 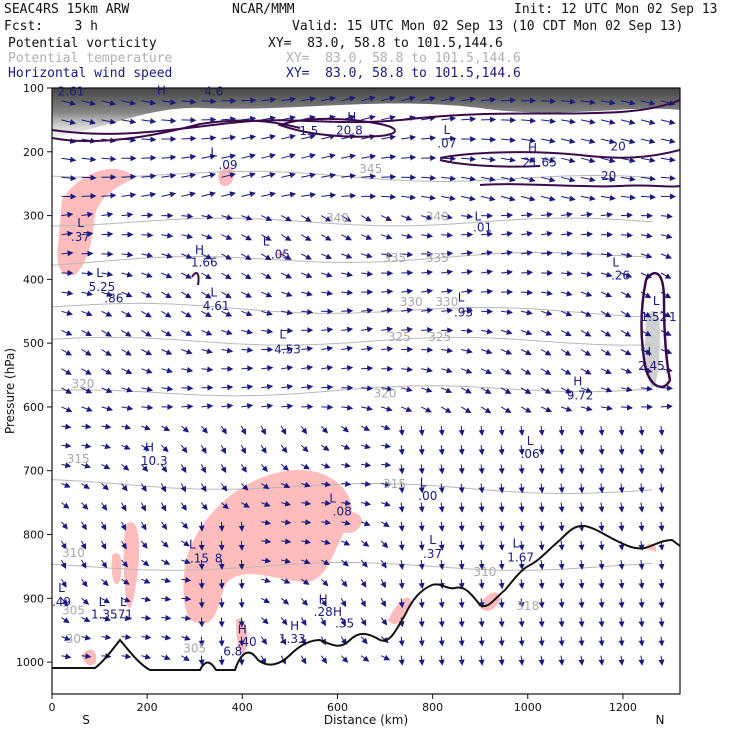 I want to click on extrema-label: L, so click(x=477, y=217).